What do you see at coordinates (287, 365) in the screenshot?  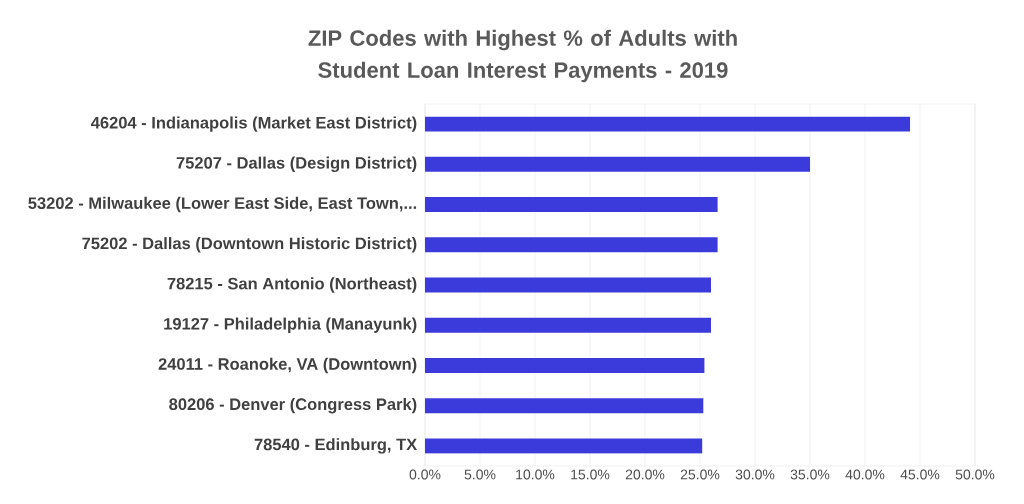 I see `y-tick-label: 24011 - Roanoke, VA (Downtown)` at bounding box center [287, 365].